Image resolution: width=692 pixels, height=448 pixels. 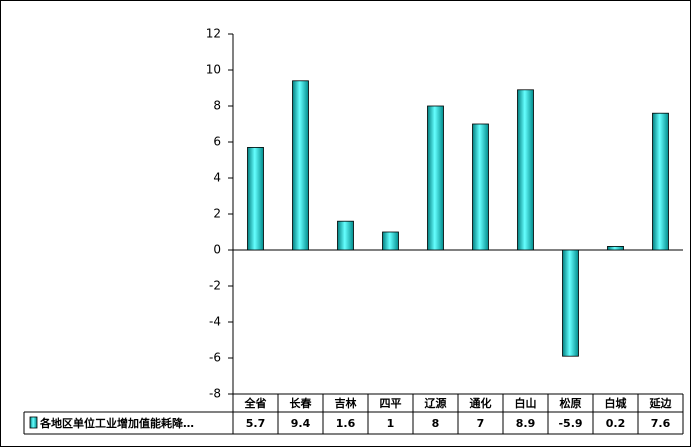 What do you see at coordinates (526, 403) in the screenshot?
I see `x-tick-label: 白山` at bounding box center [526, 403].